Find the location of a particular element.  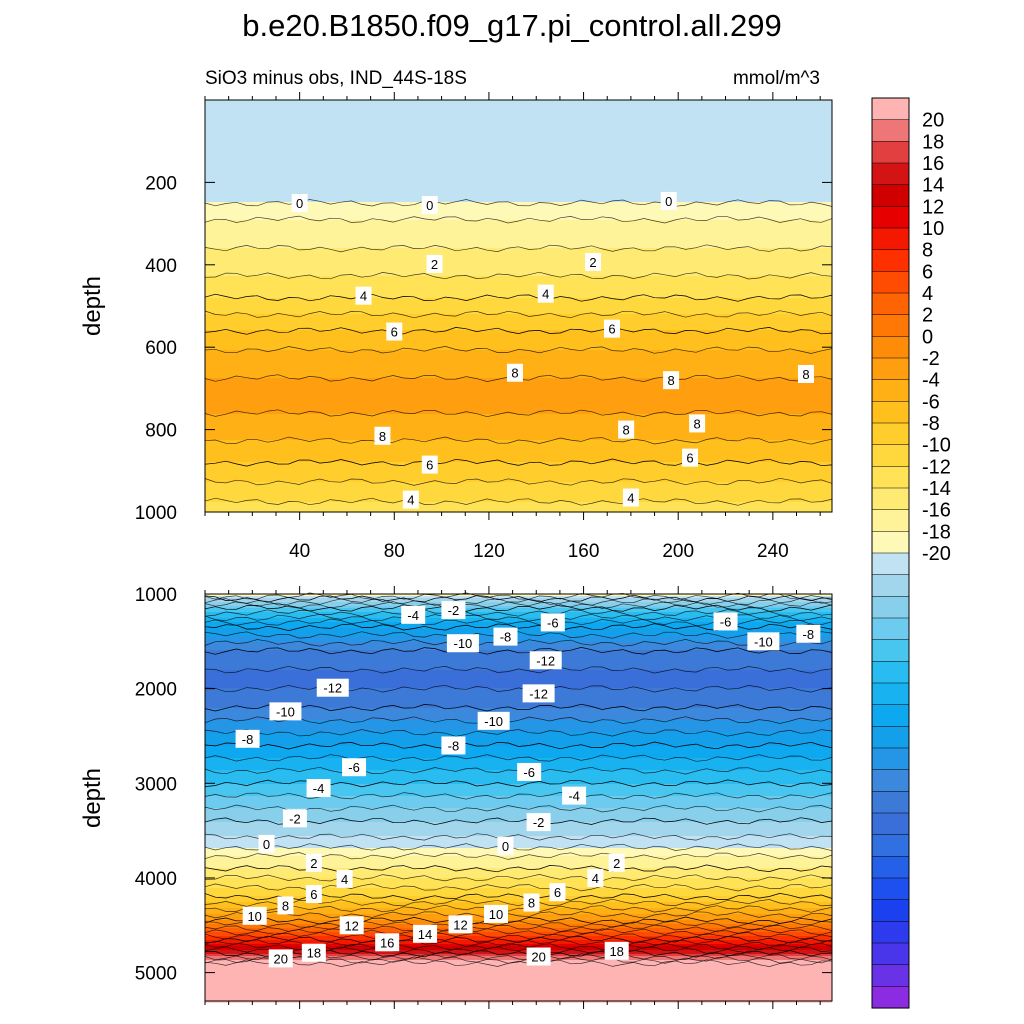

lower-contour-label: 18 is located at coordinates (616, 951).